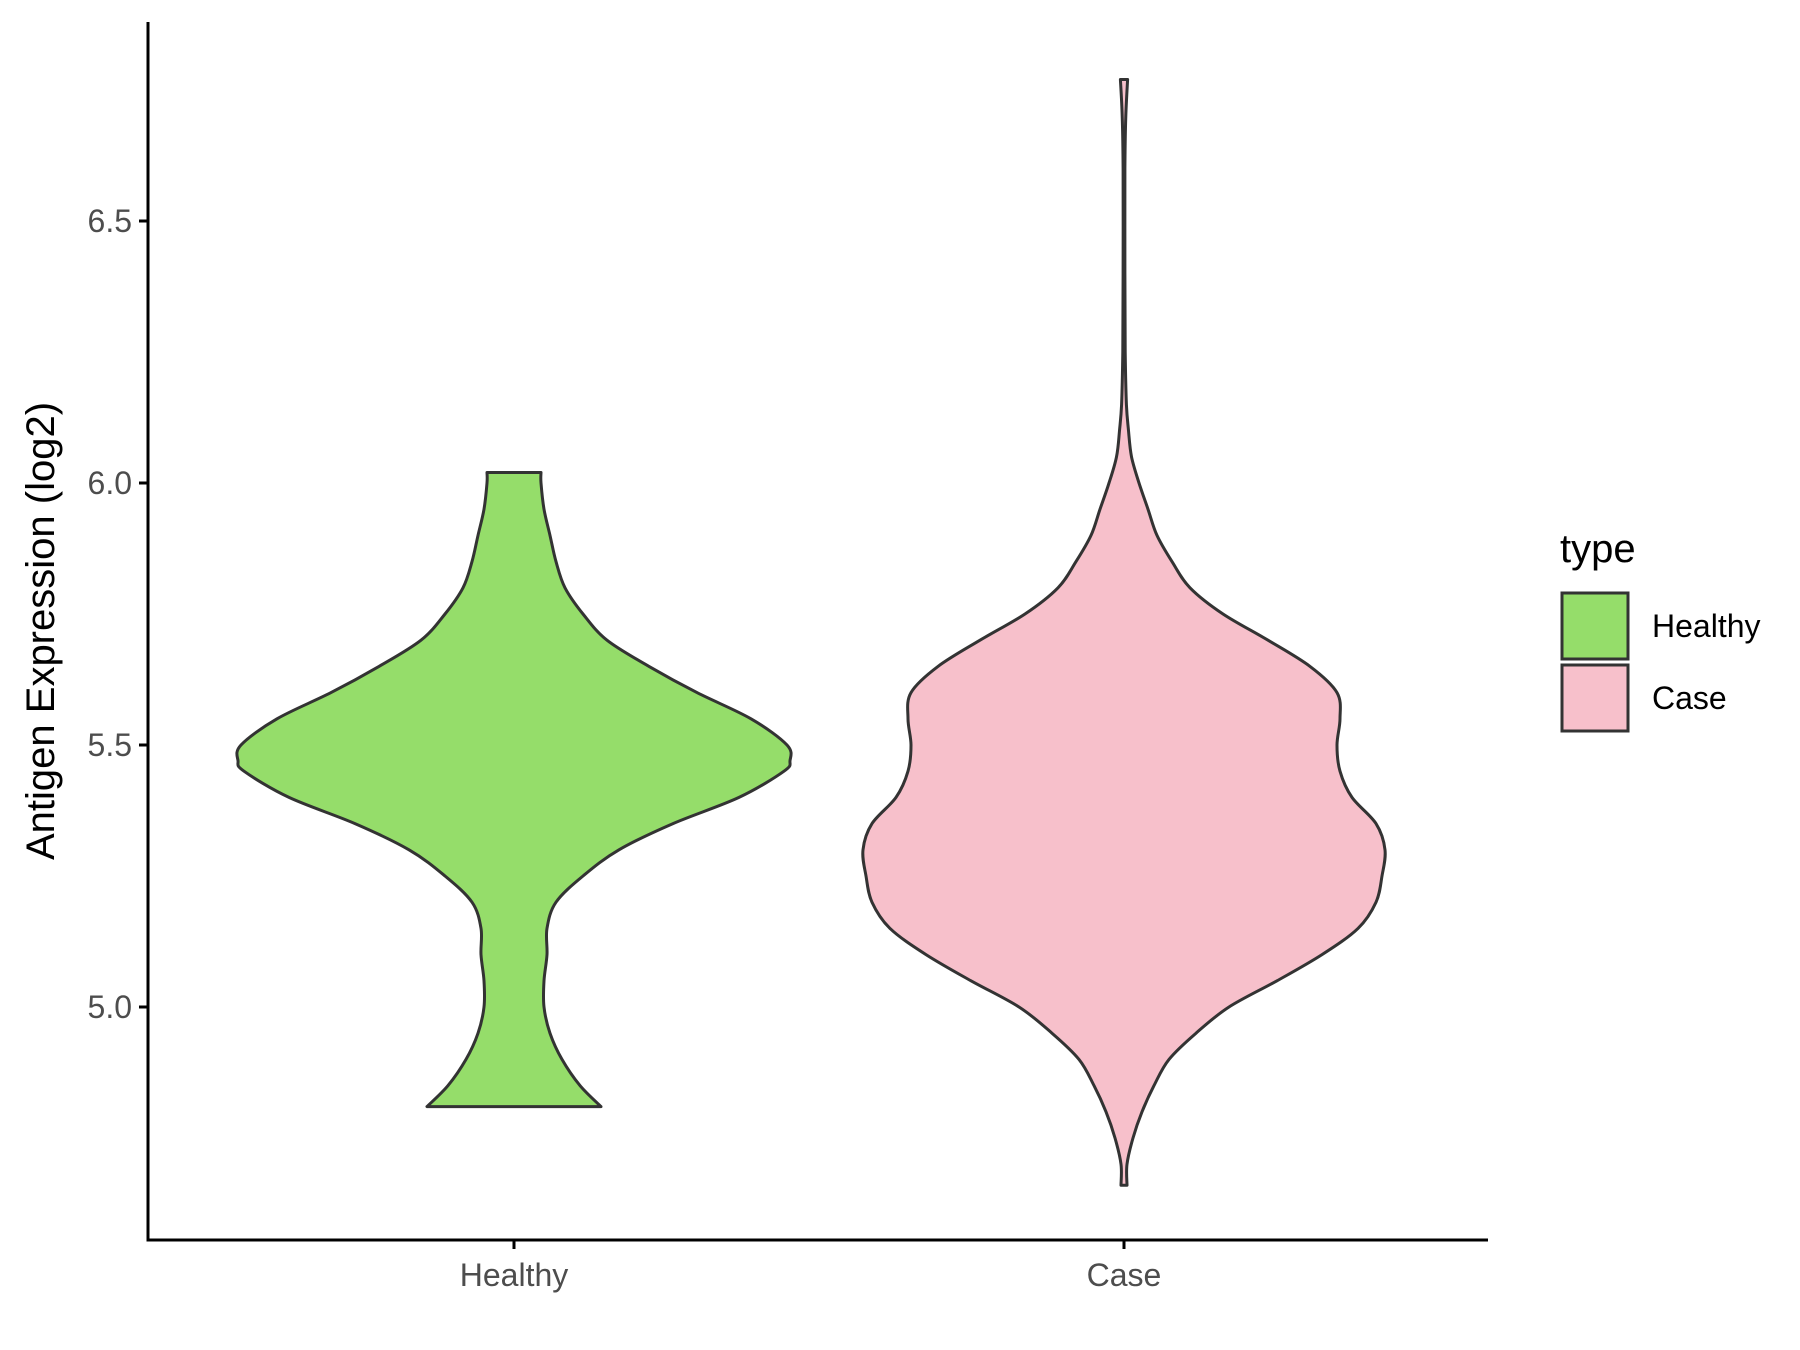 This screenshot has width=1800, height=1350. What do you see at coordinates (514, 790) in the screenshot?
I see `violin-healthy` at bounding box center [514, 790].